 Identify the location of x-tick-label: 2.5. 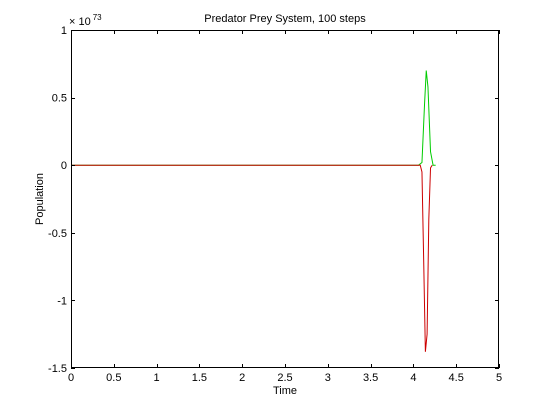
(284, 378).